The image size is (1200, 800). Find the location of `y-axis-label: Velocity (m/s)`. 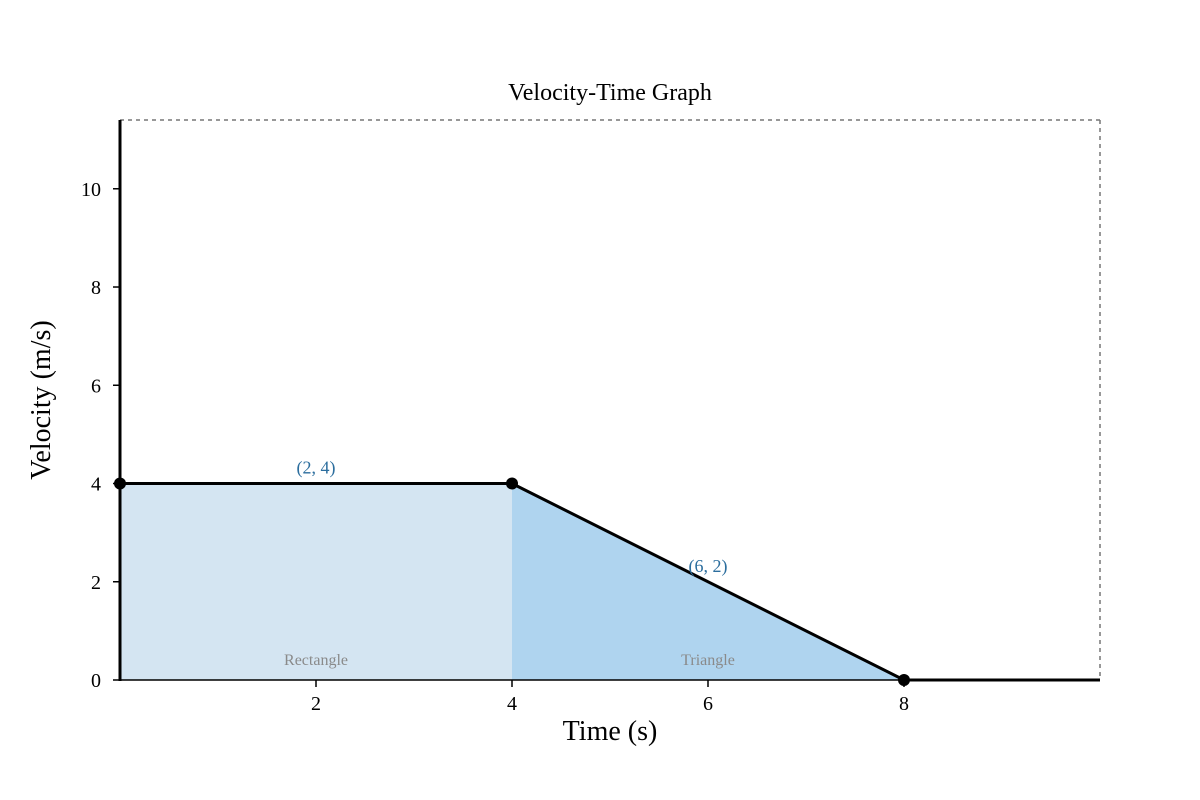

y-axis-label: Velocity (m/s) is located at coordinates (41, 399).